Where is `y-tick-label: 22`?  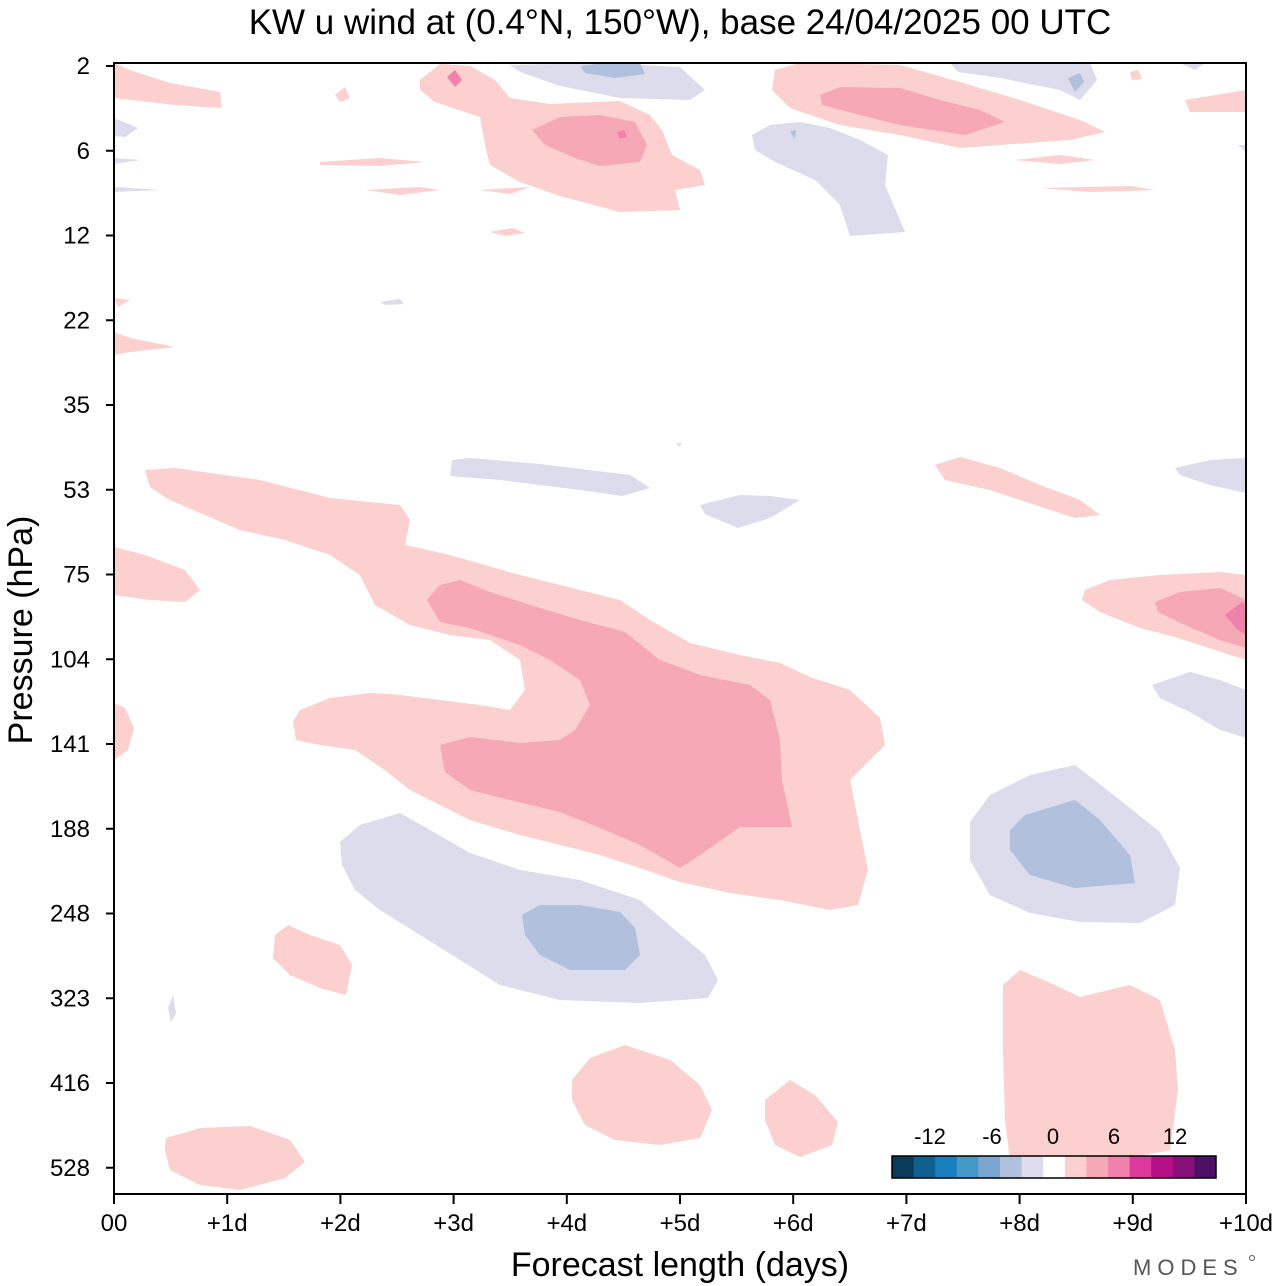 y-tick-label: 22 is located at coordinates (76, 320).